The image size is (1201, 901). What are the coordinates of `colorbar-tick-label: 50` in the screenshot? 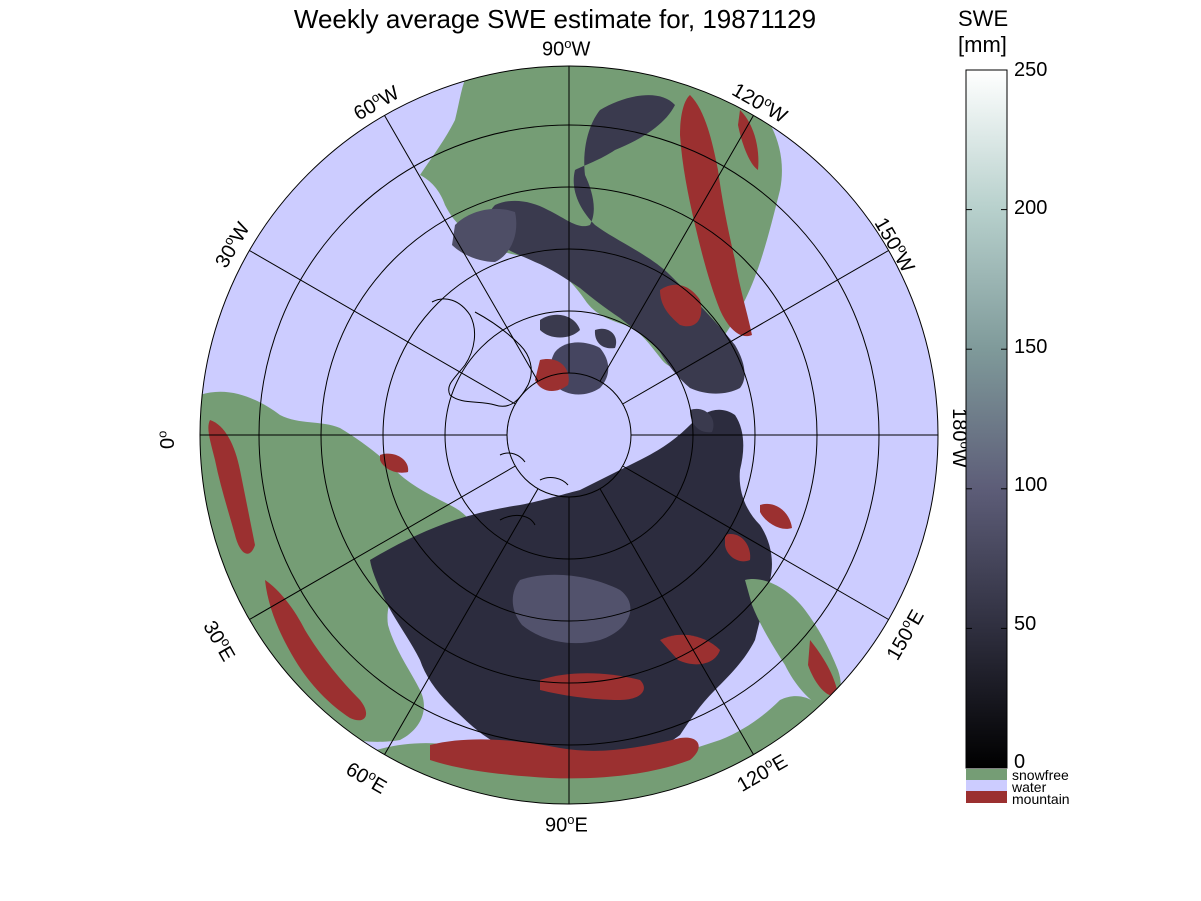 It's located at (1025, 624).